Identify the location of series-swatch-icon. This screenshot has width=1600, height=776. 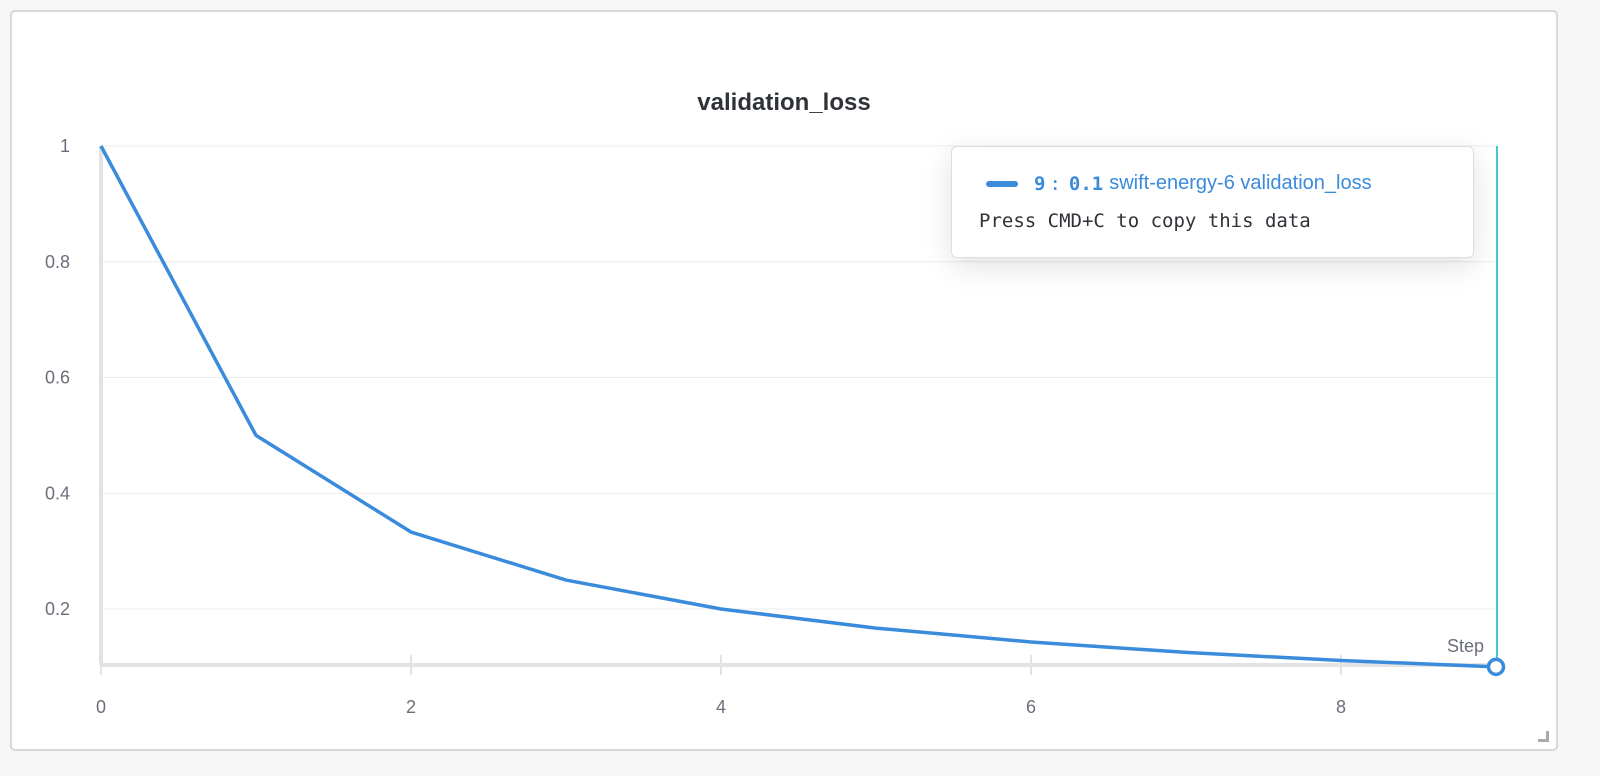
(1002, 183).